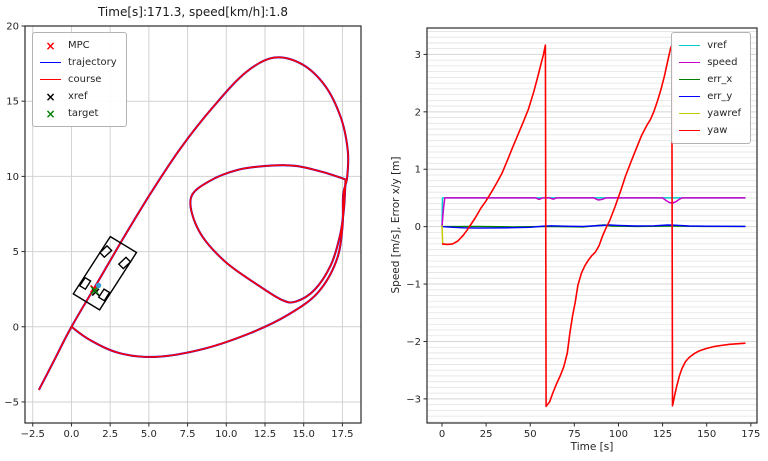 The image size is (768, 461). I want to click on legend-label: trajectory, so click(92, 62).